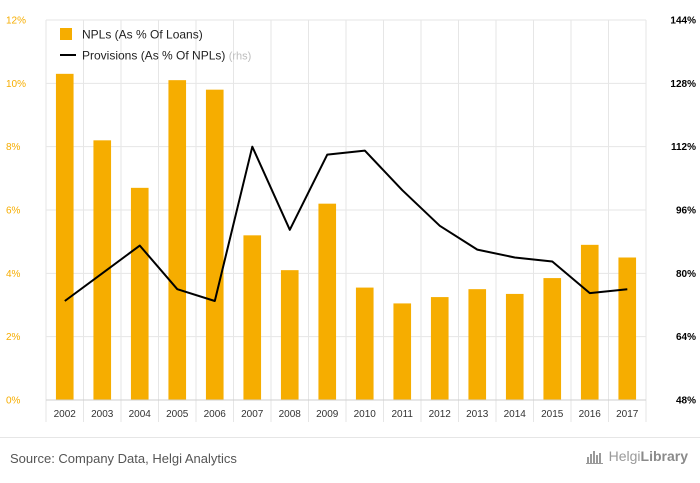  What do you see at coordinates (515, 414) in the screenshot?
I see `x-tick-label: 2014` at bounding box center [515, 414].